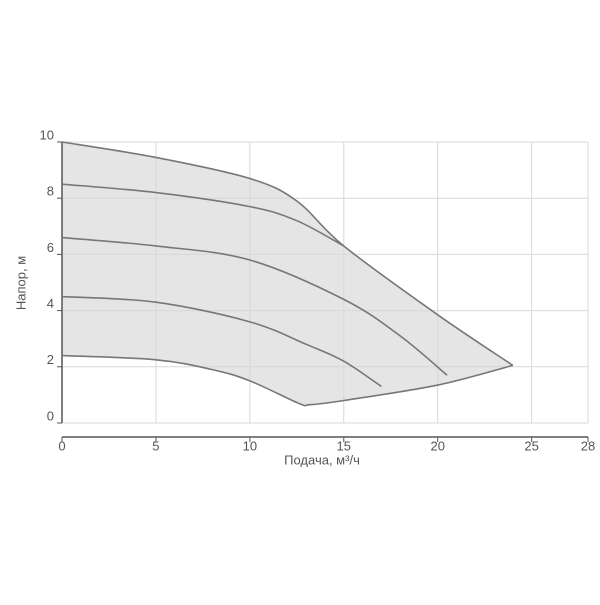  What do you see at coordinates (437, 445) in the screenshot?
I see `x-tick-label: 20` at bounding box center [437, 445].